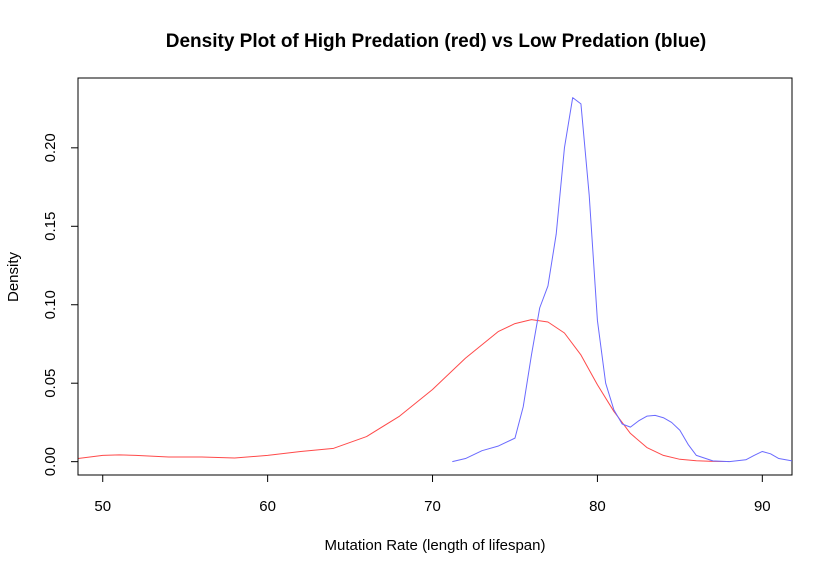 The width and height of the screenshot is (832, 574). I want to click on x-tick-label: 90, so click(762, 506).